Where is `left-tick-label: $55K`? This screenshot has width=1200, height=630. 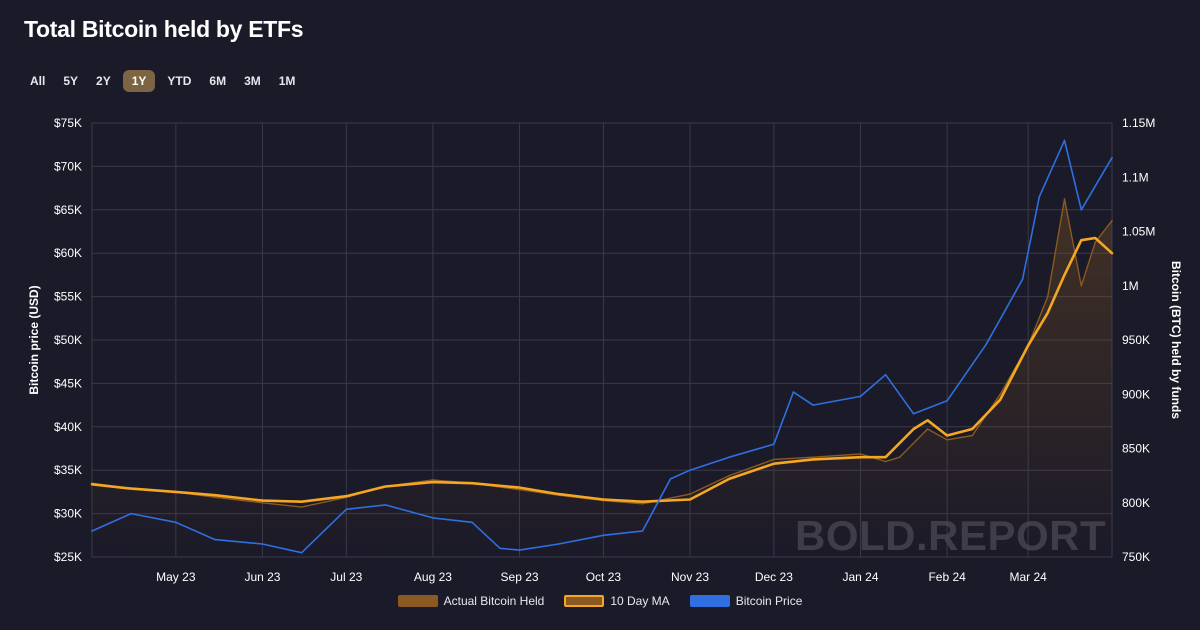
left-tick-label: $55K is located at coordinates (68, 297).